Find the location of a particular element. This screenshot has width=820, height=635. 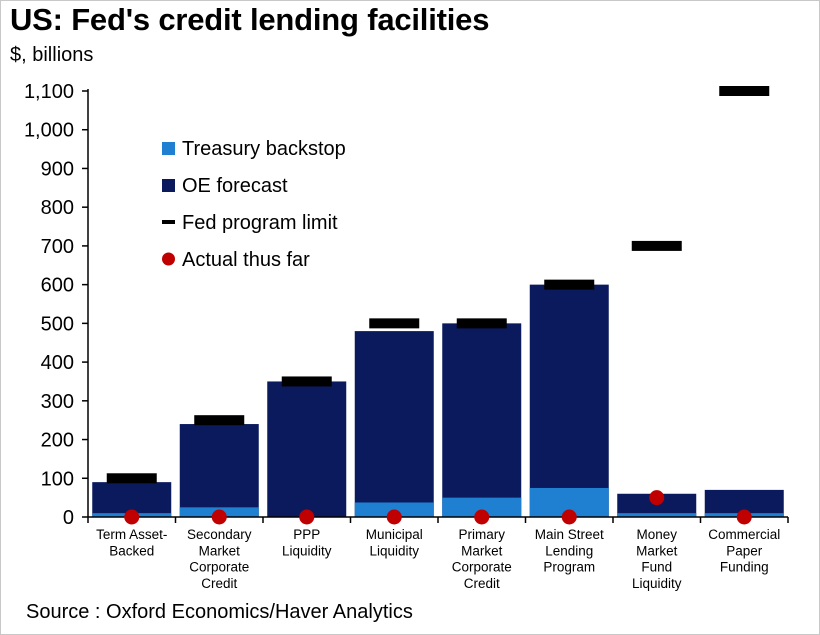

y-tick-label: 600 is located at coordinates (57, 286).